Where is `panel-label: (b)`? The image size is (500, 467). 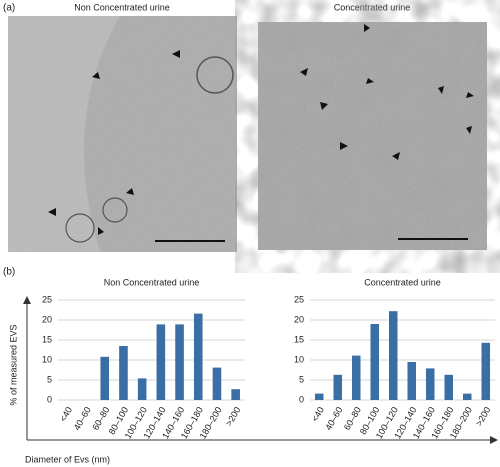 panel-label: (b) is located at coordinates (9, 272).